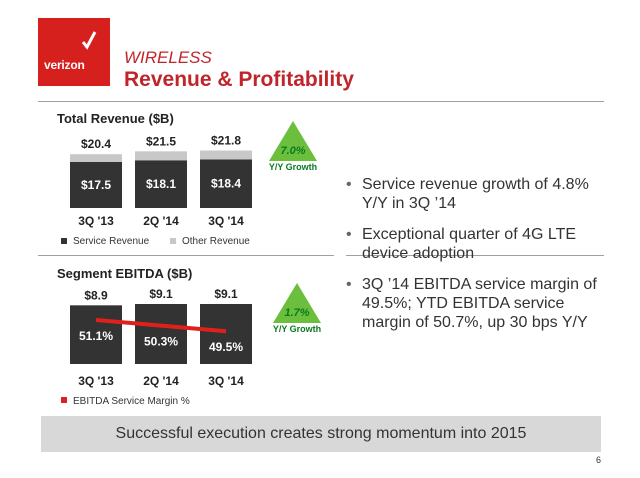  I want to click on legend-label-other: Other Revenue, so click(216, 241).